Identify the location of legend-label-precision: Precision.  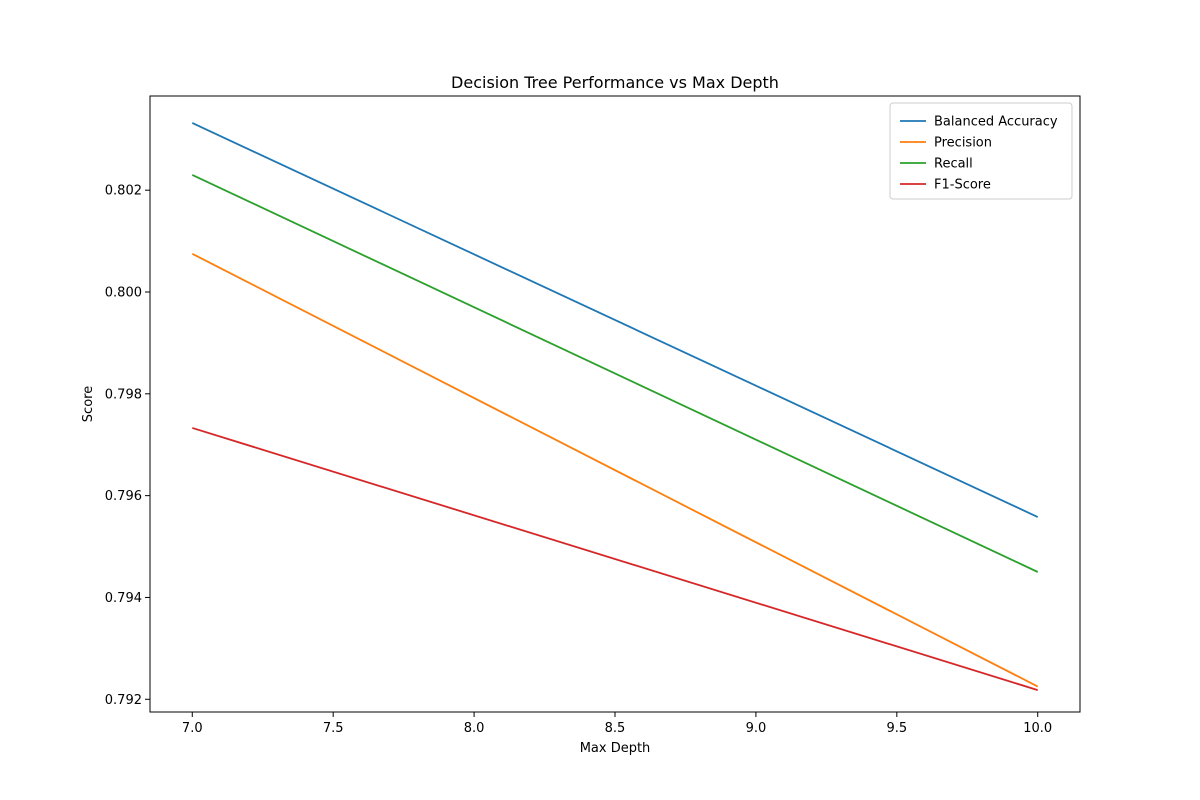
(963, 143).